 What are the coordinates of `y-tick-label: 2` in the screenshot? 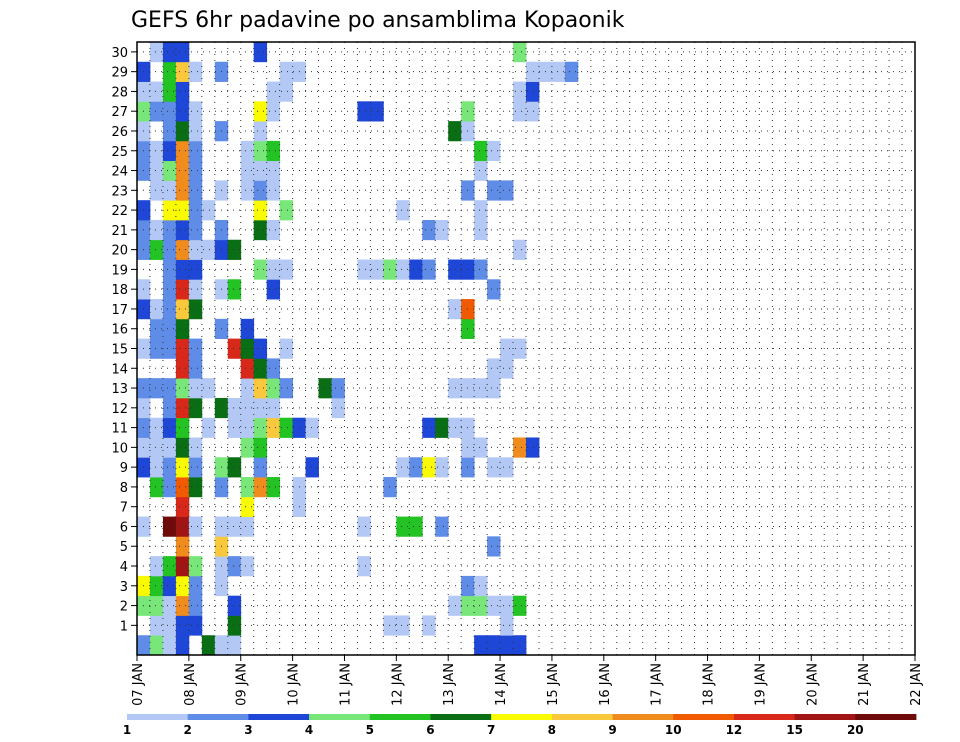 It's located at (124, 607).